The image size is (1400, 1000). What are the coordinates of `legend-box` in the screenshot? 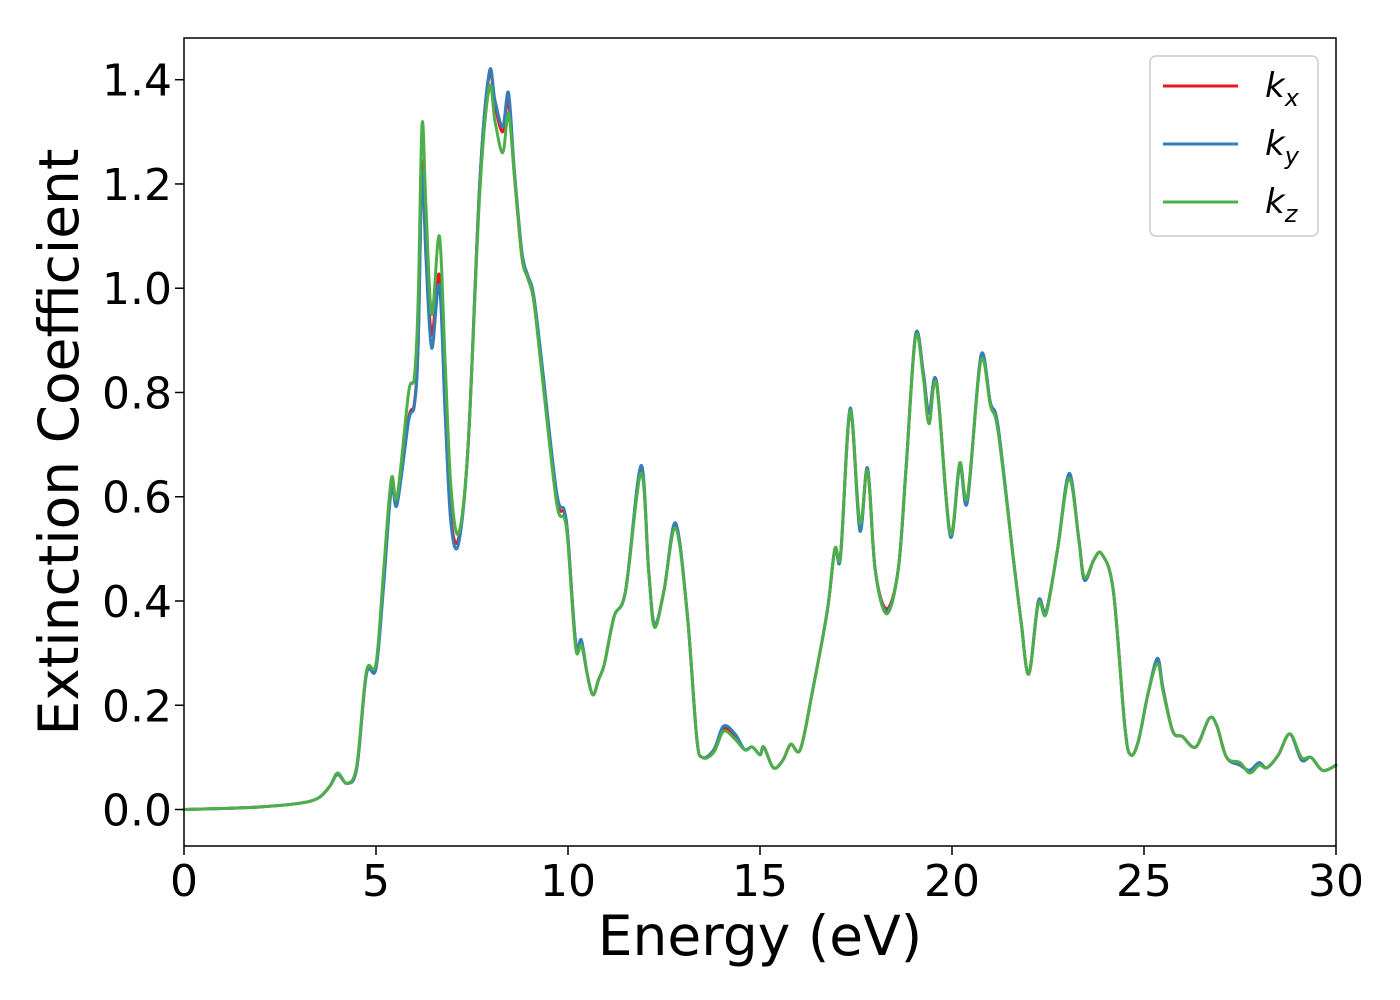 It's located at (1234, 146).